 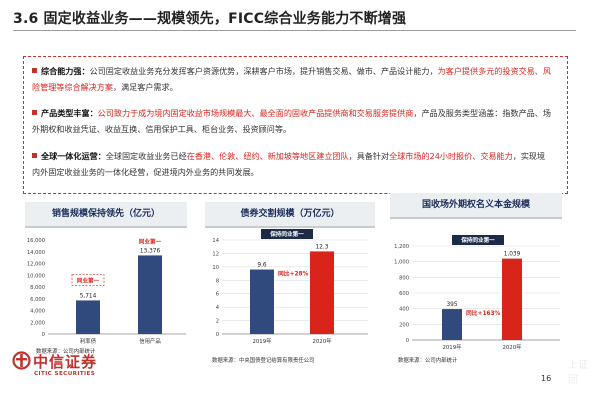 I want to click on y-tick-label: 800, so click(x=404, y=278).